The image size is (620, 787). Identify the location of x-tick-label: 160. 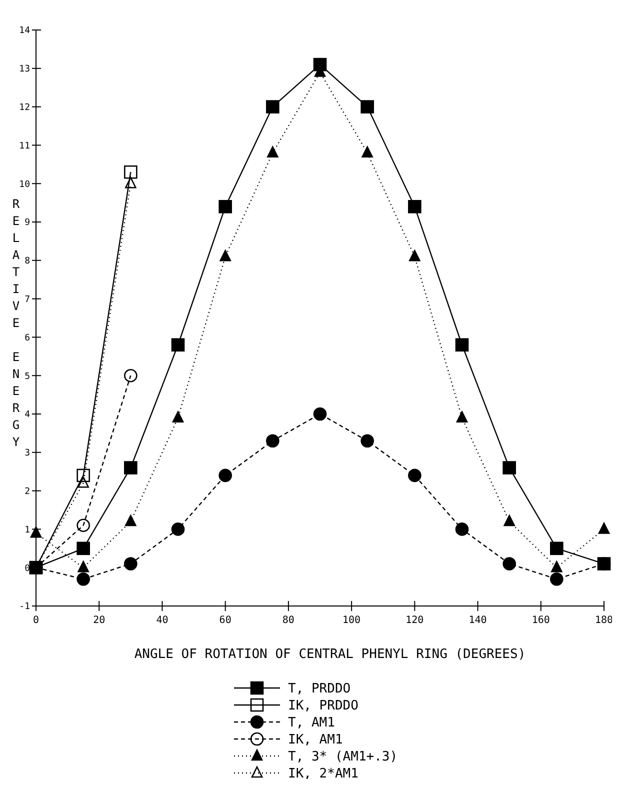
(541, 620).